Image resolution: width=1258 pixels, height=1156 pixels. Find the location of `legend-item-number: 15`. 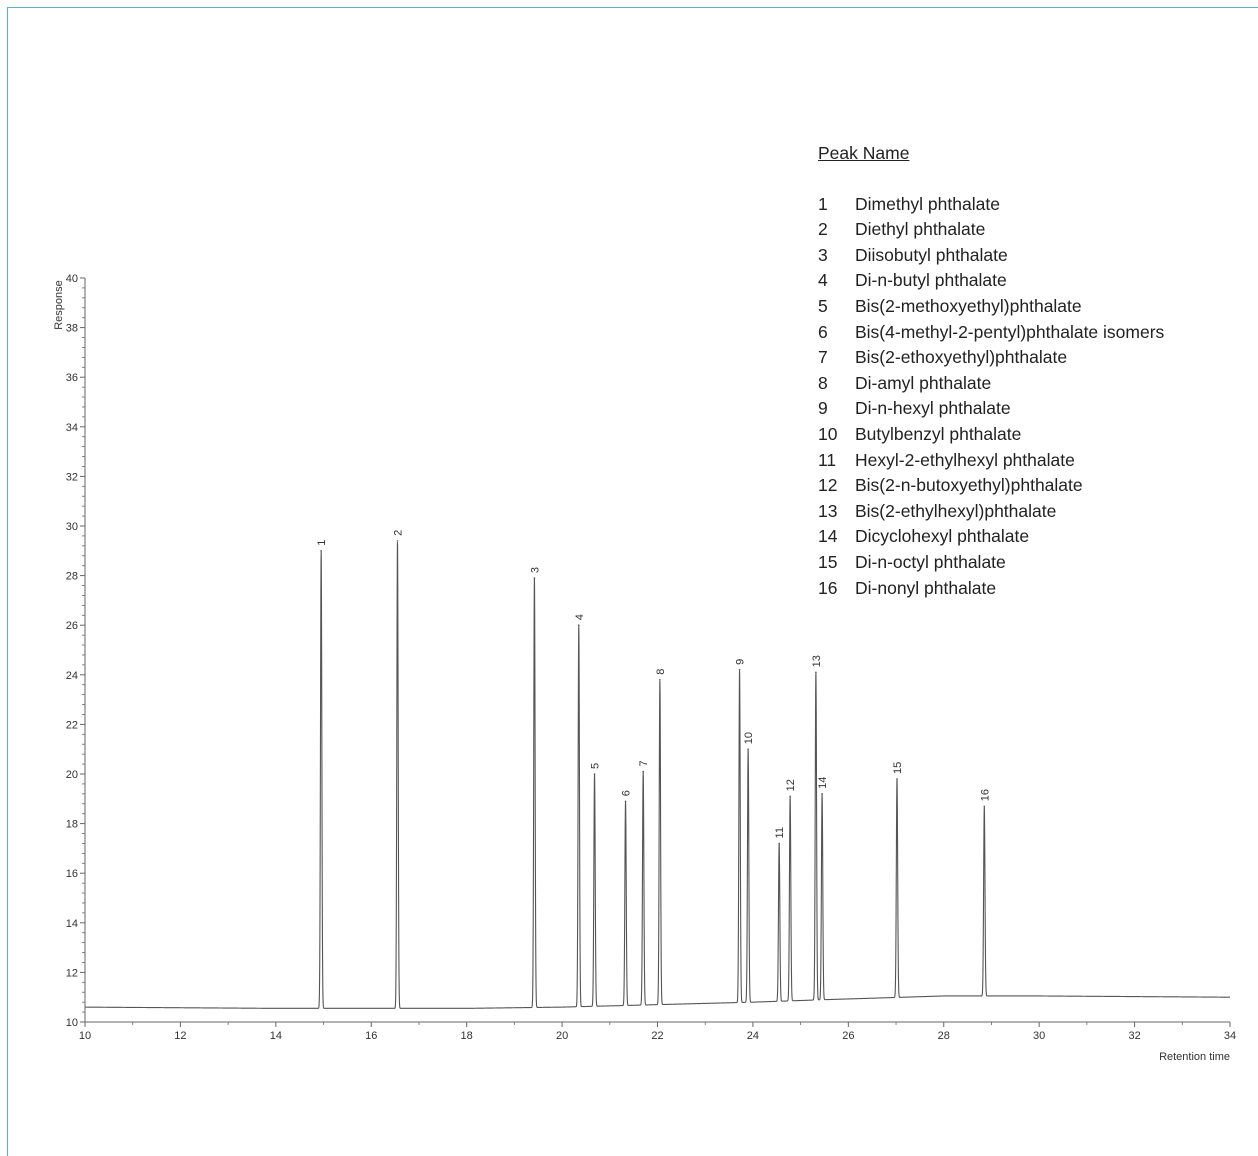

legend-item-number: 15 is located at coordinates (828, 561).